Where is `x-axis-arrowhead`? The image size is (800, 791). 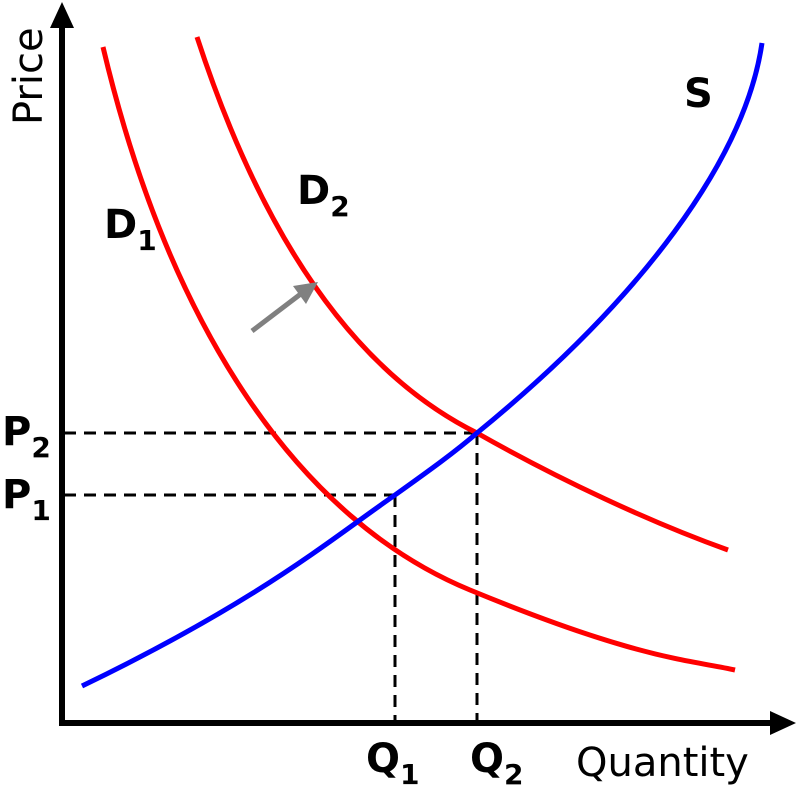
x-axis-arrowhead is located at coordinates (783, 723).